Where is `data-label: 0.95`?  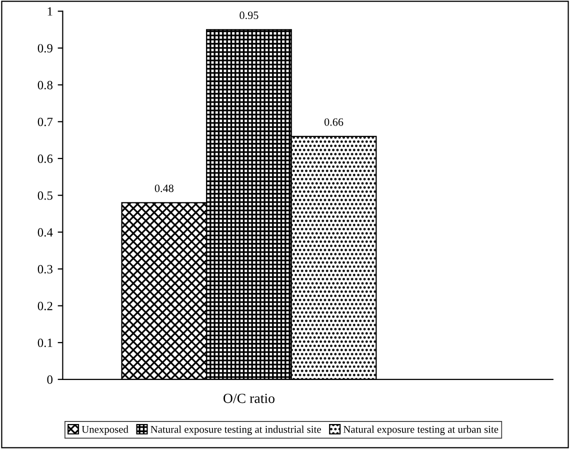
data-label: 0.95 is located at coordinates (249, 16).